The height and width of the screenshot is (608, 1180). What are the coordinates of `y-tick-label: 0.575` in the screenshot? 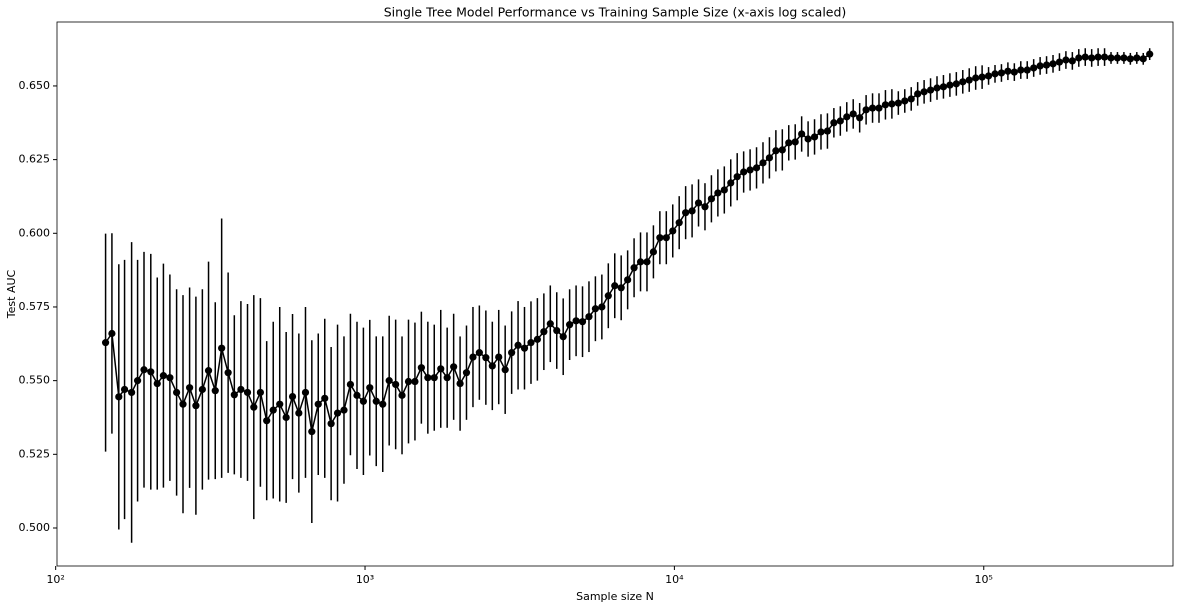 It's located at (35, 306).